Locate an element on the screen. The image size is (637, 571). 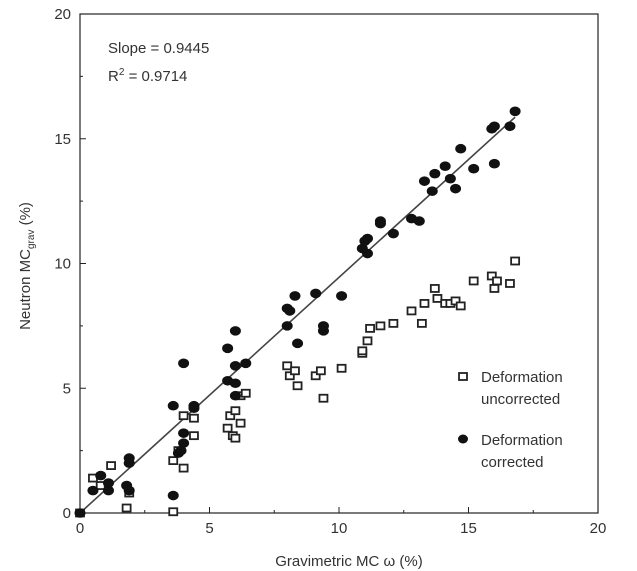
y-tick-label: 0 is located at coordinates (67, 513).